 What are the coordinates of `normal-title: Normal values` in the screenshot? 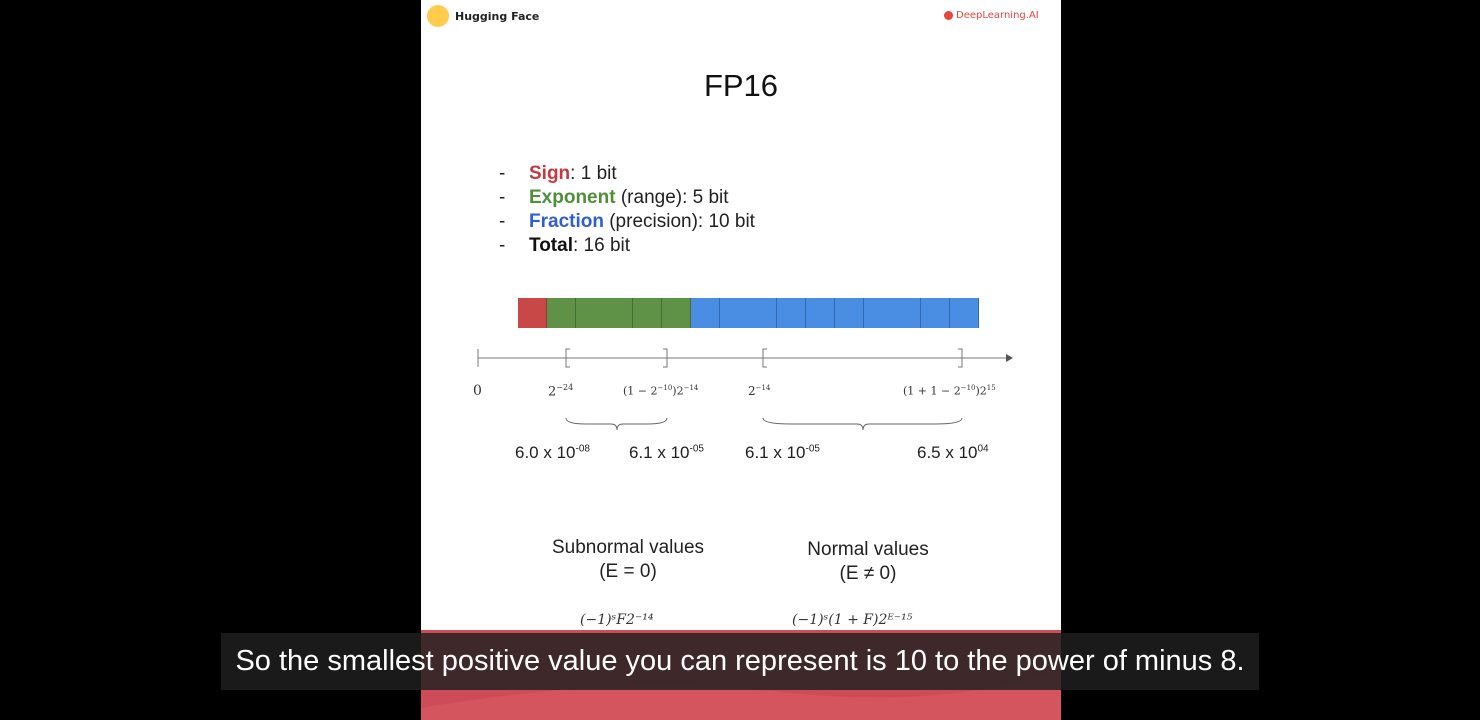 It's located at (868, 549).